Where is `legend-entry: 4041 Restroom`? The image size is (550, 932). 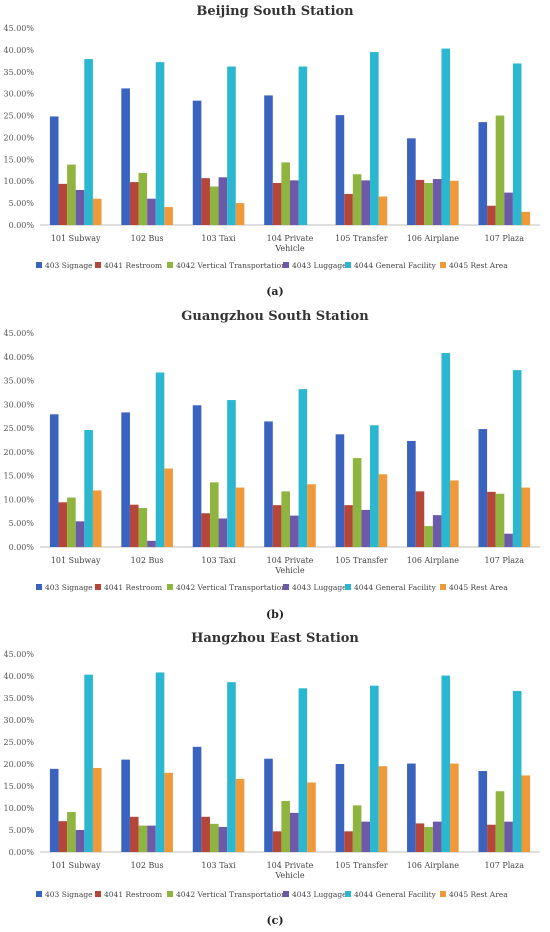
legend-entry: 4041 Restroom is located at coordinates (128, 265).